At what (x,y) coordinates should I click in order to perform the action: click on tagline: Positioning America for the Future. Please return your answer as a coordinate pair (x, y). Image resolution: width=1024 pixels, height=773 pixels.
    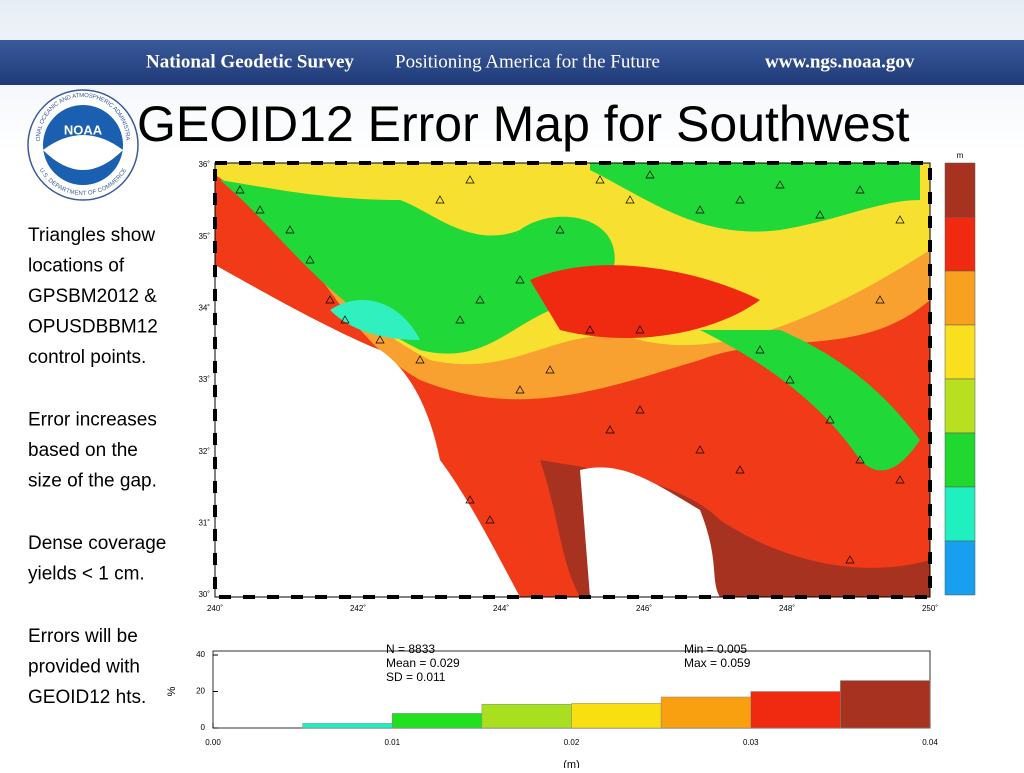
    Looking at the image, I should click on (527, 61).